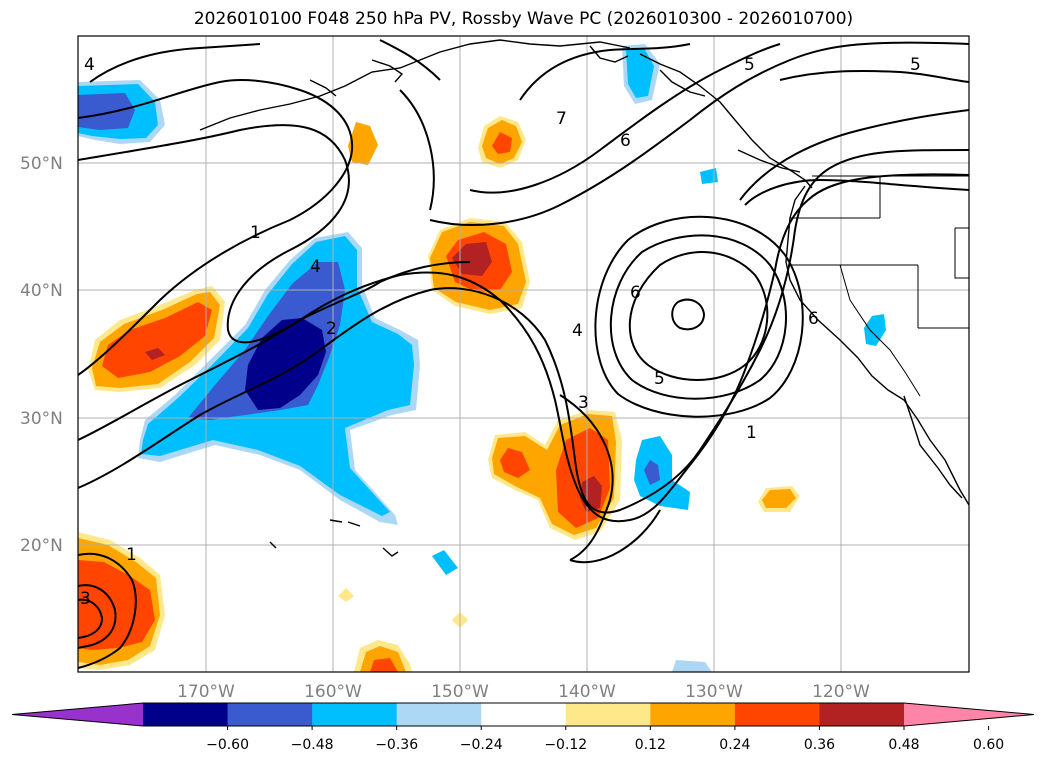 This screenshot has width=1047, height=765. I want to click on longitude-labels: 170°W 160°W 150°W 140°W 130°W 120°W, so click(523, 692).